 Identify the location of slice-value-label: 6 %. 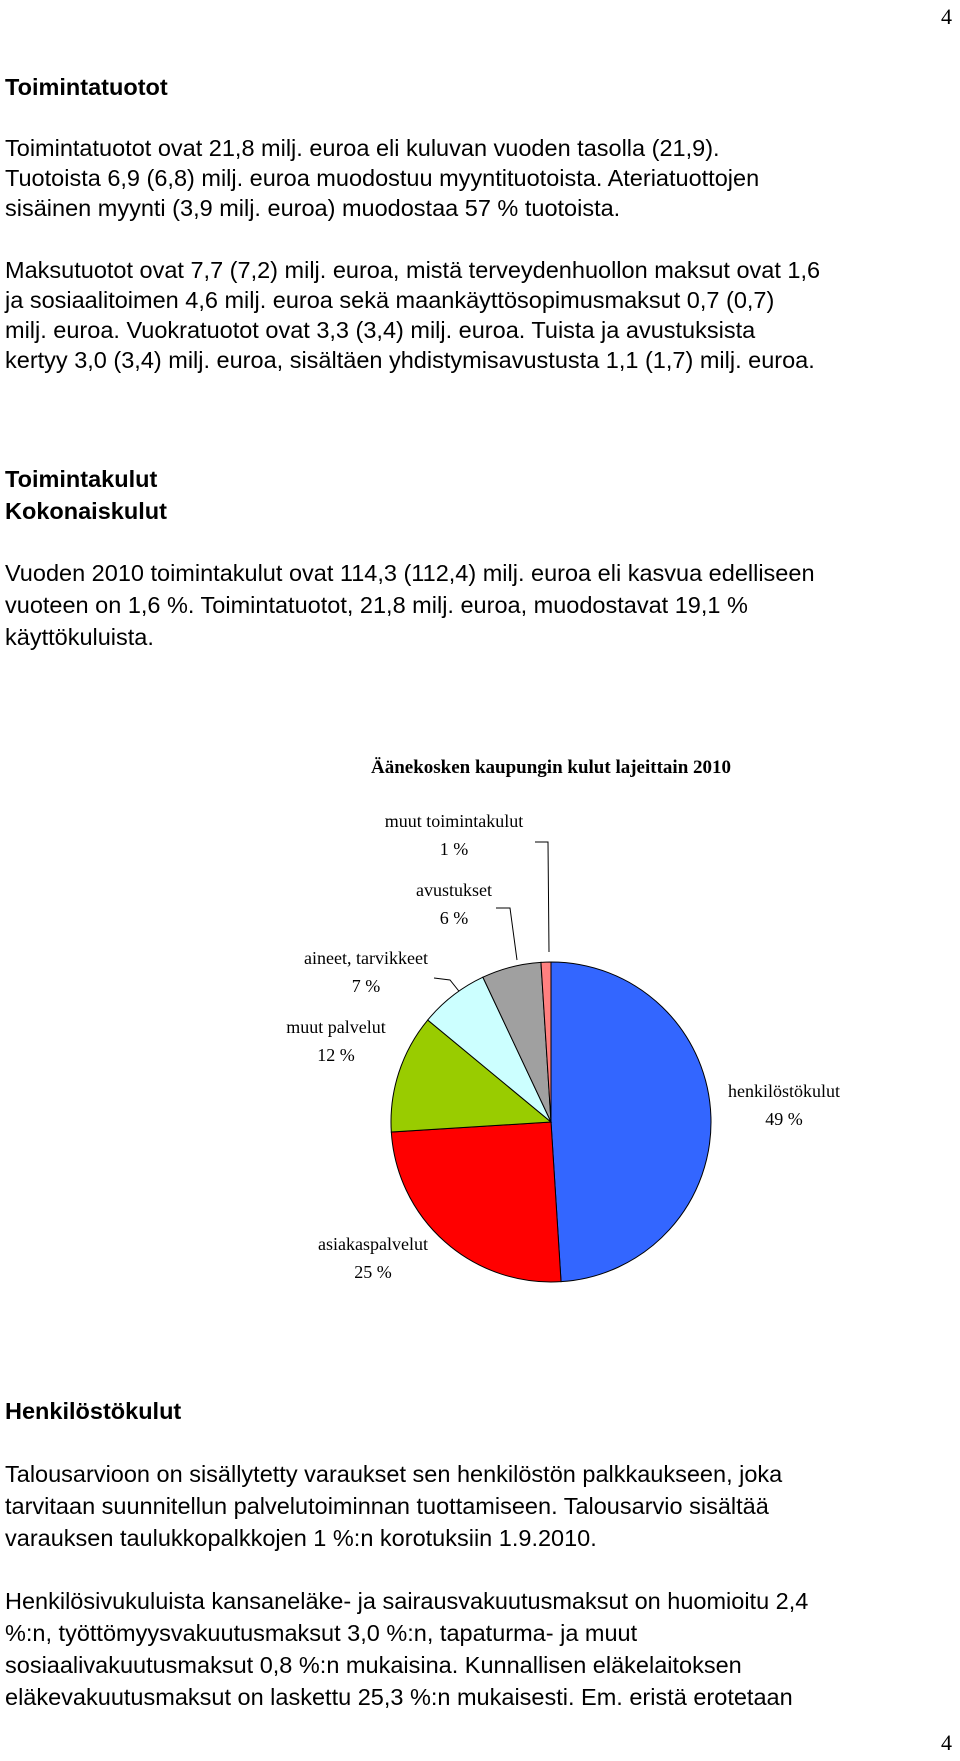
(454, 918).